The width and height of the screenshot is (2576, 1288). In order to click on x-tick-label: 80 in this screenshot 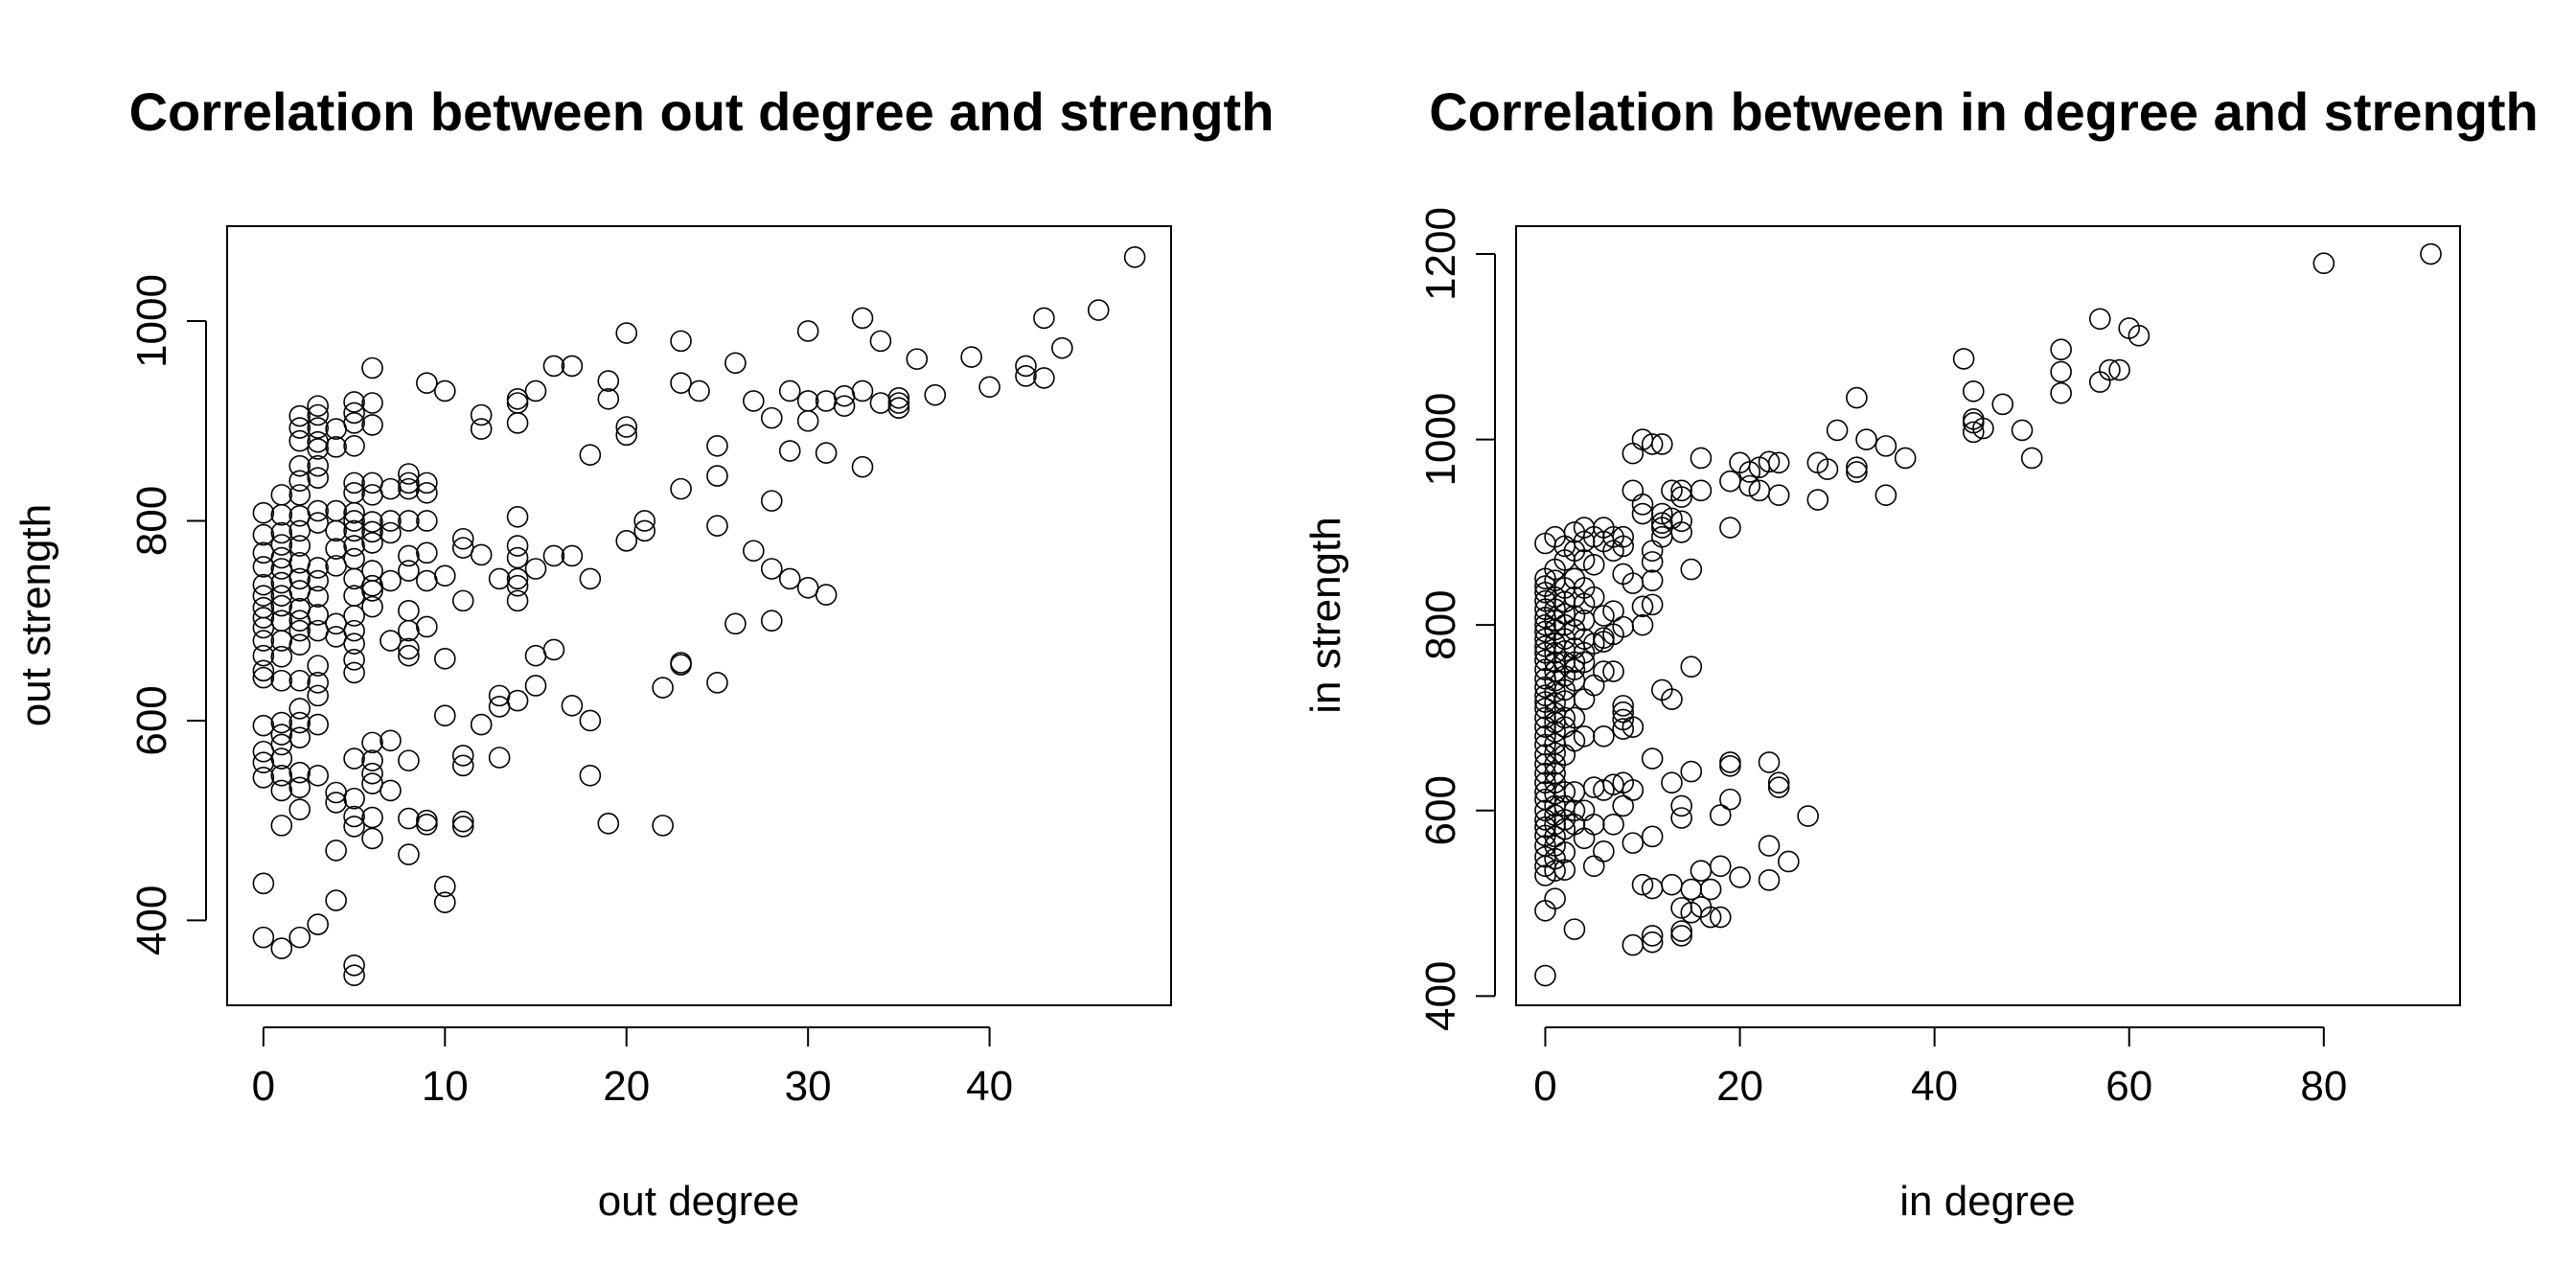, I will do `click(2323, 1086)`.